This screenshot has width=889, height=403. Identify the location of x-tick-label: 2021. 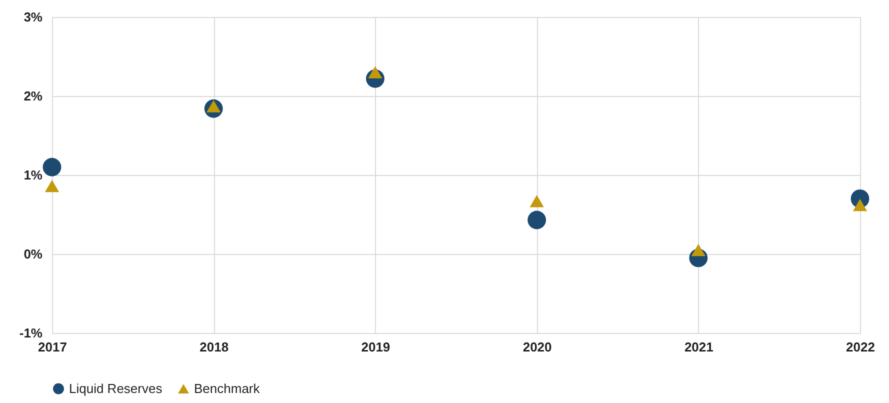
(699, 347).